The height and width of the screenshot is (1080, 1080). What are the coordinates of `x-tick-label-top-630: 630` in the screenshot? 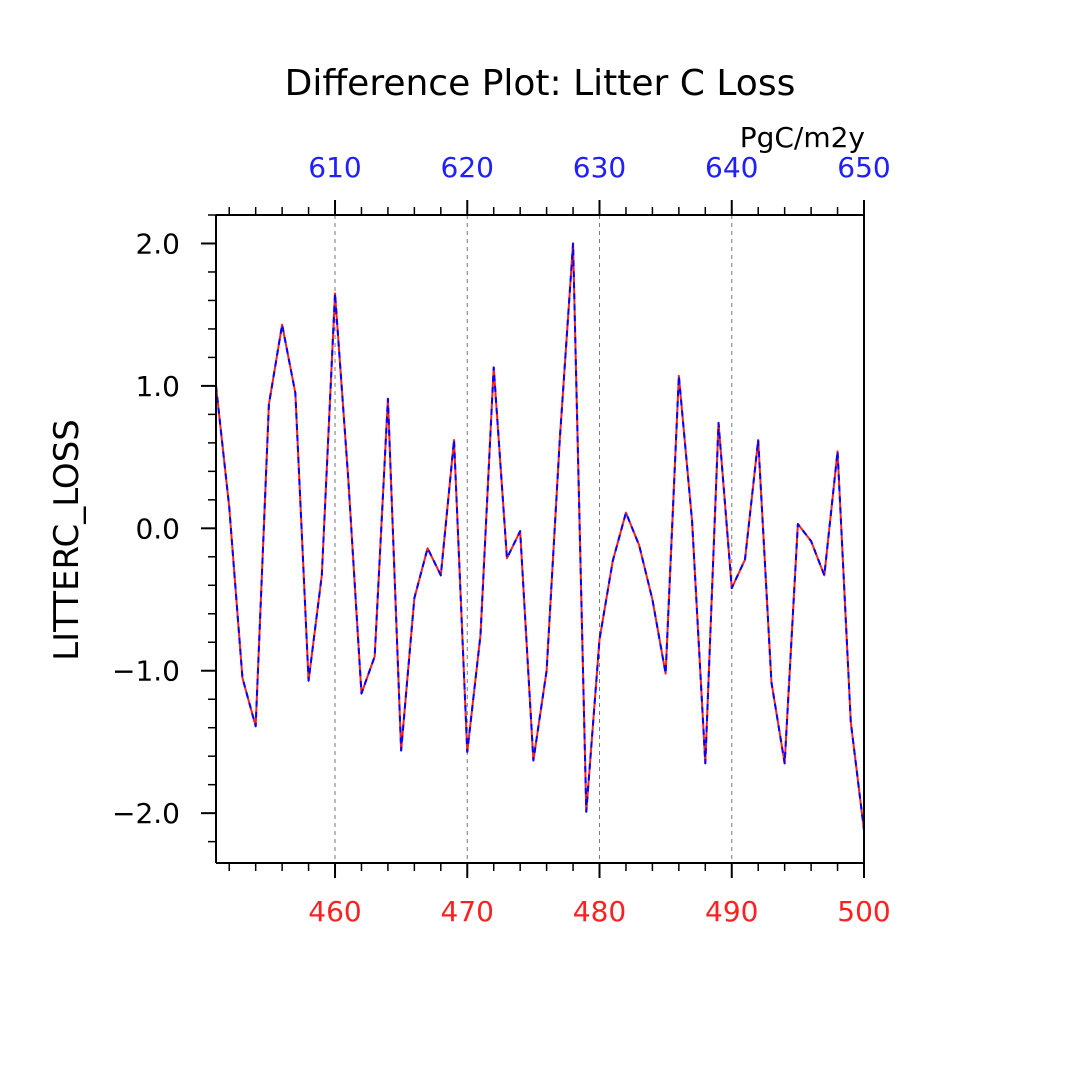 It's located at (599, 167).